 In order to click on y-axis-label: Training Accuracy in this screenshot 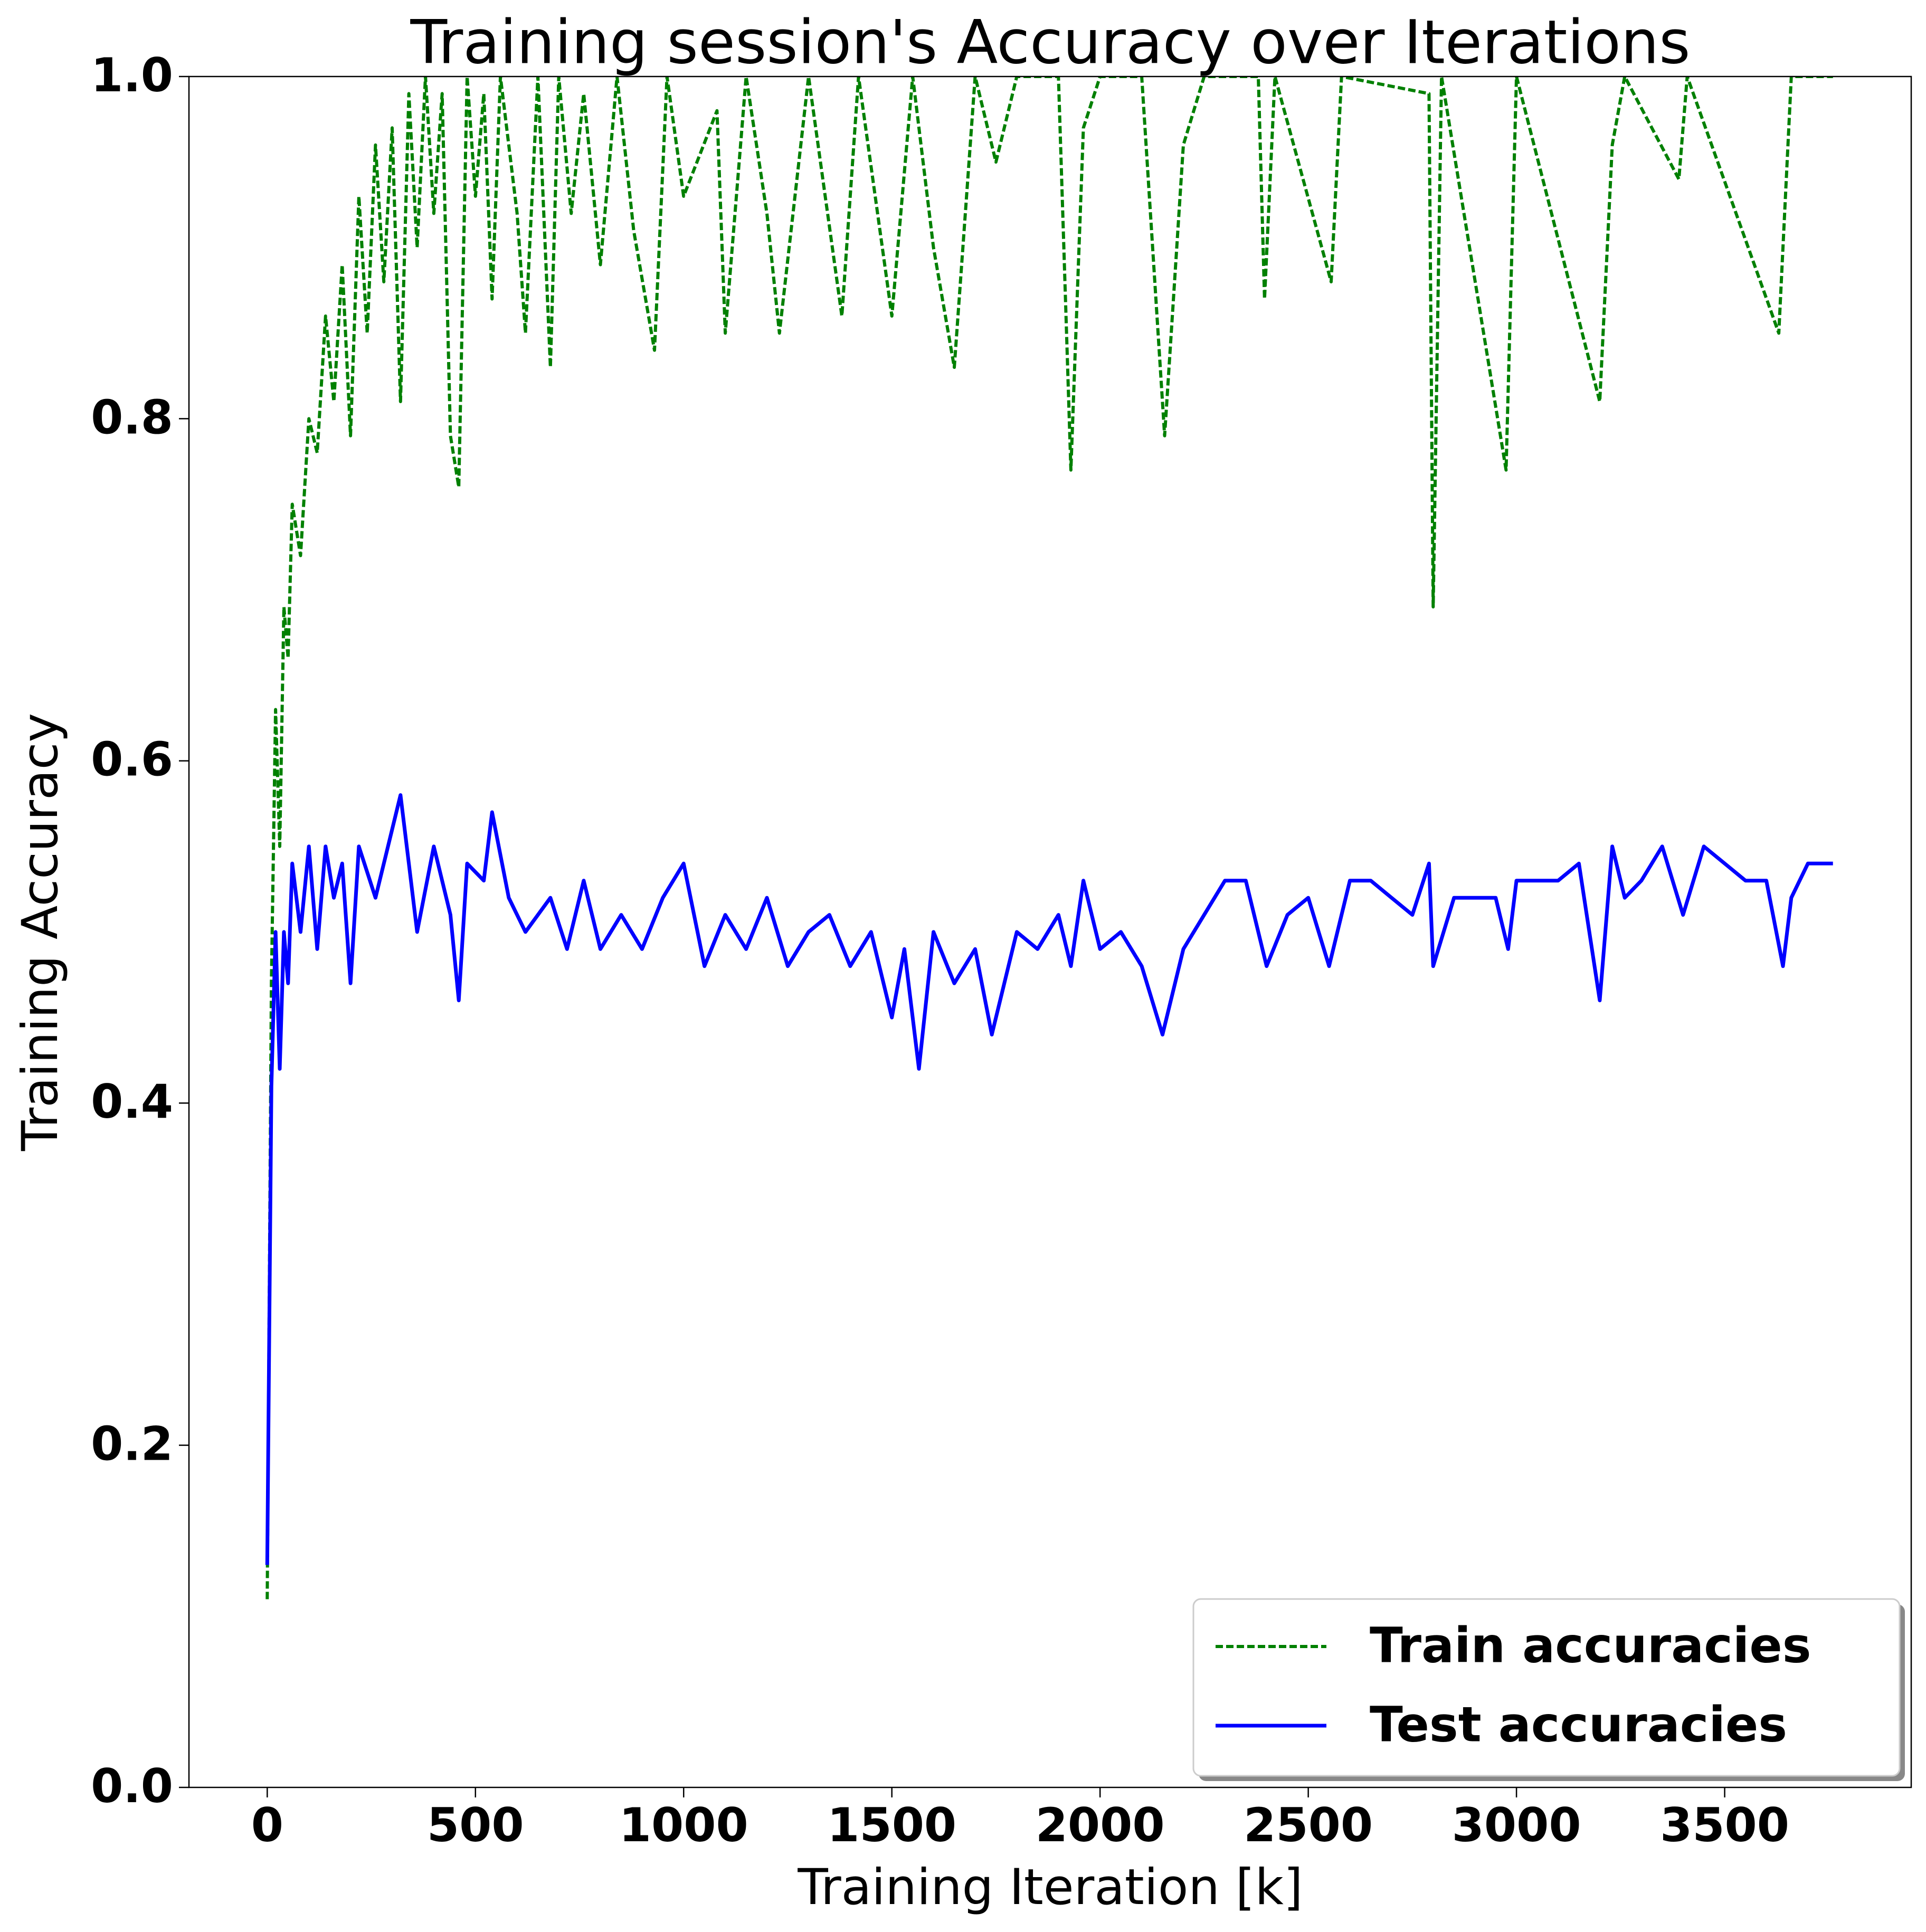, I will do `click(40, 932)`.